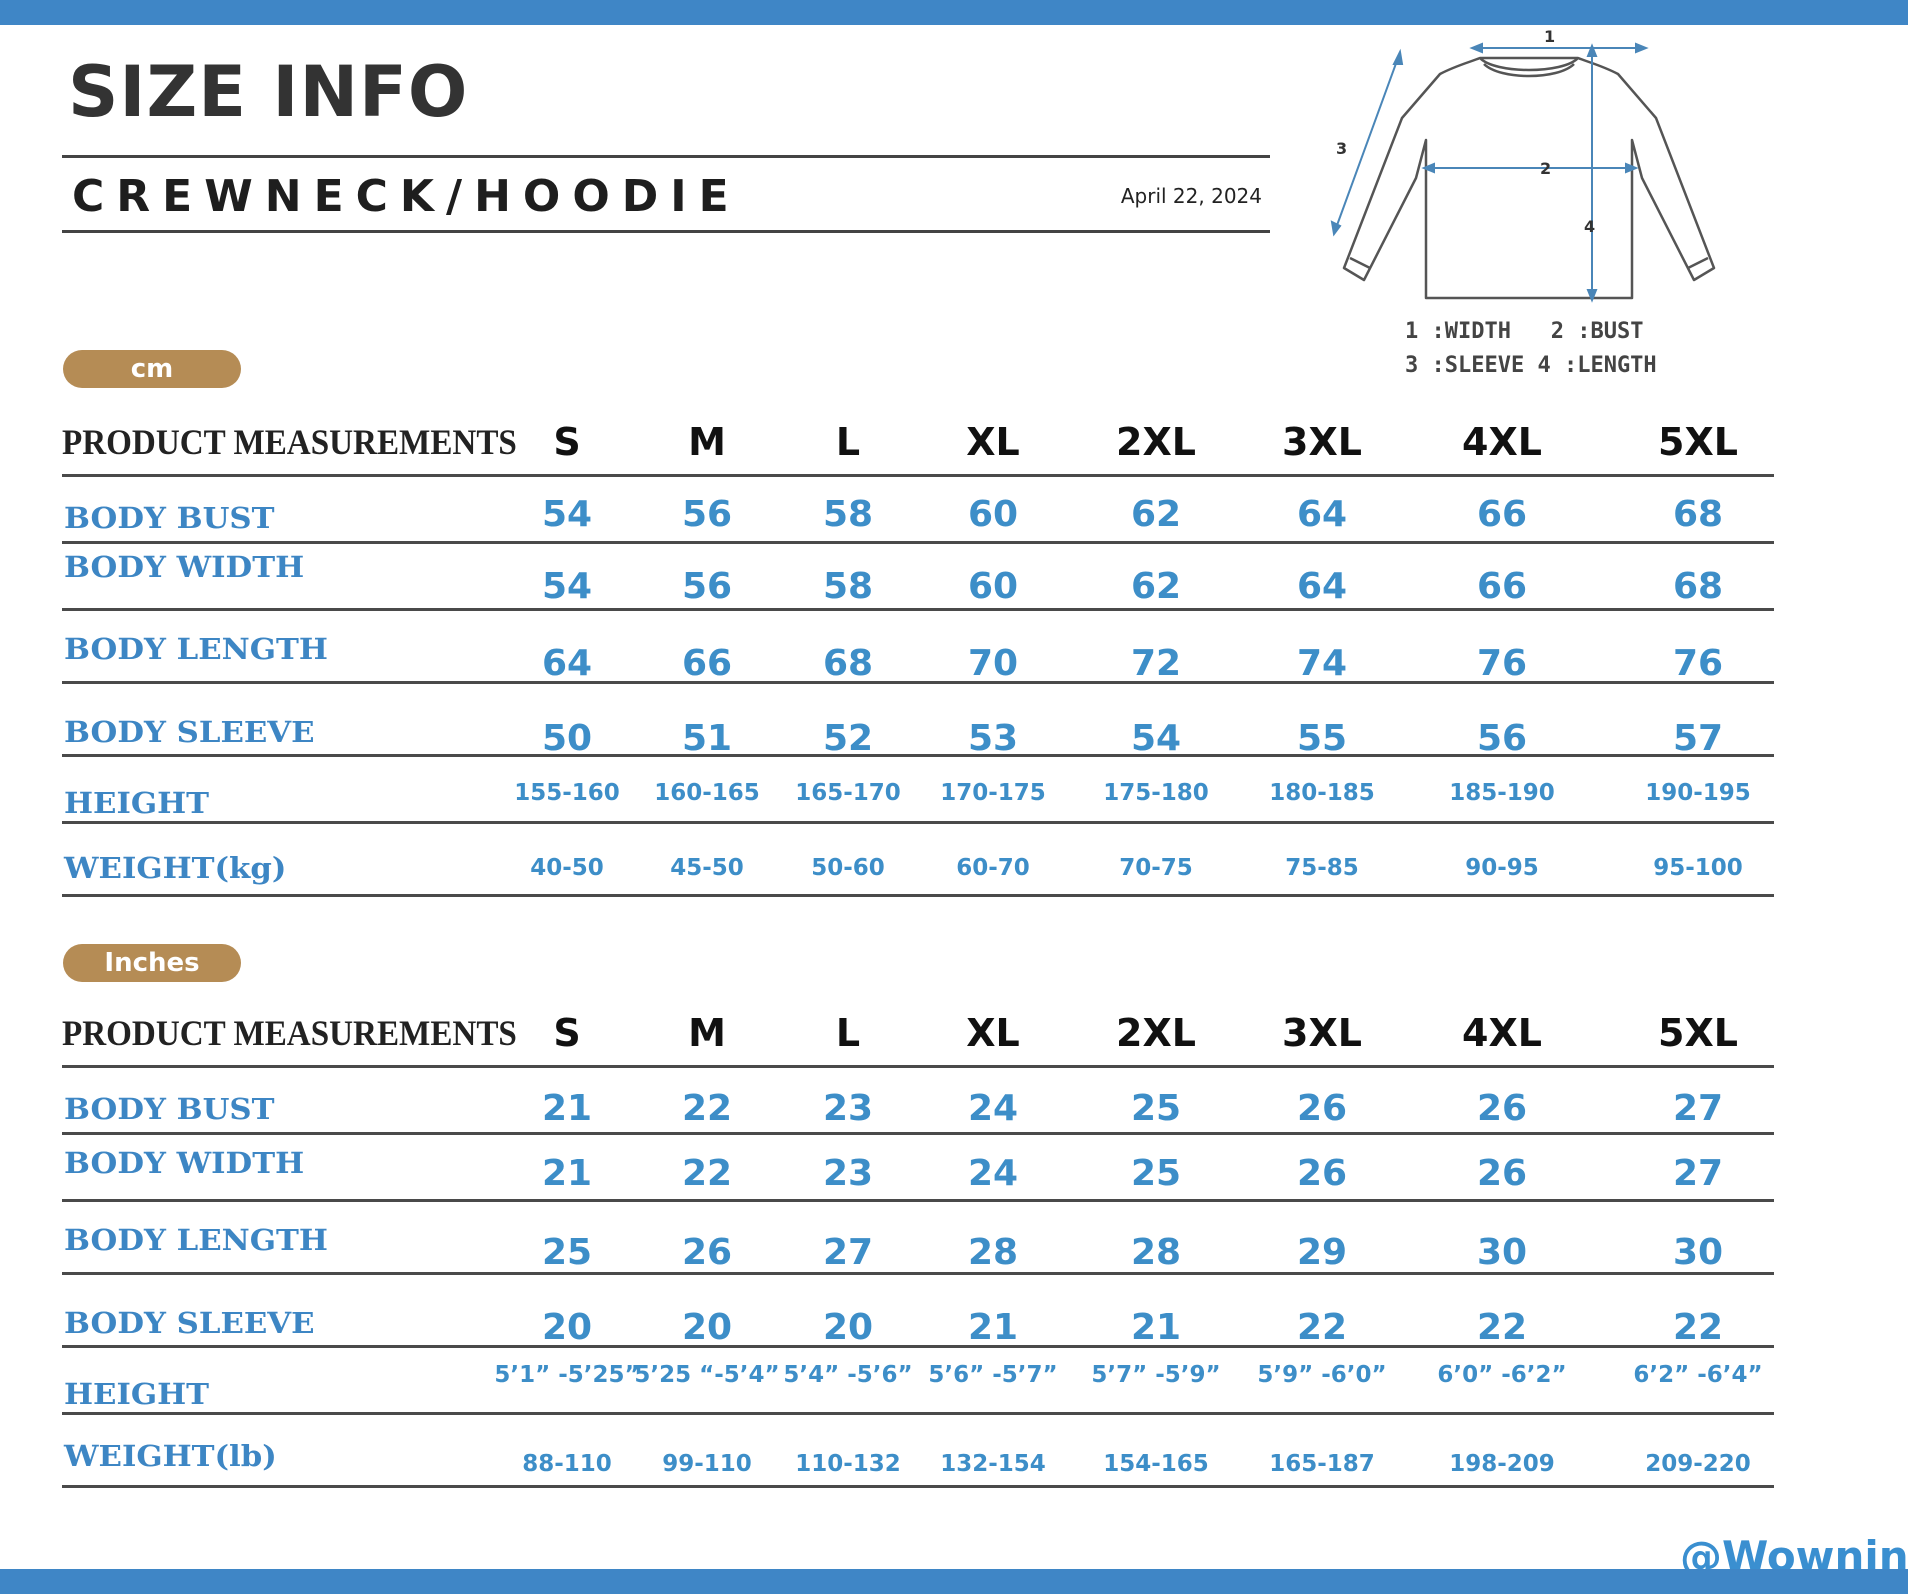  Describe the element at coordinates (918, 1098) in the screenshot. I see `table-row: BODY BUST 21 22 23 24 25 26 26 27` at that location.